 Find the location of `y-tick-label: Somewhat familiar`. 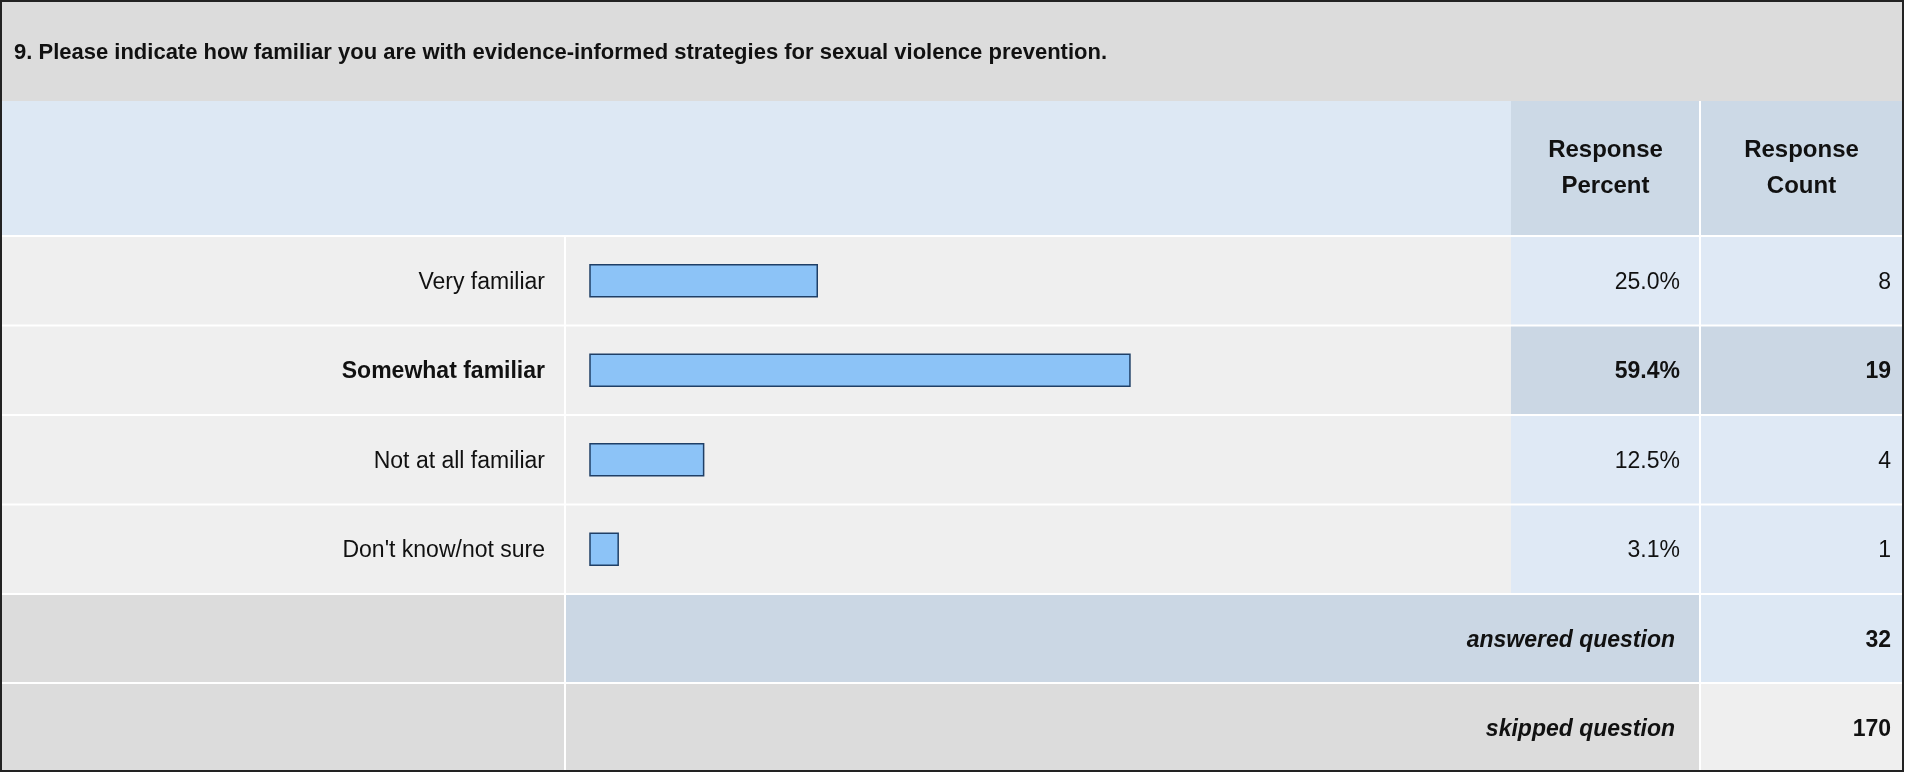

y-tick-label: Somewhat familiar is located at coordinates (443, 370).